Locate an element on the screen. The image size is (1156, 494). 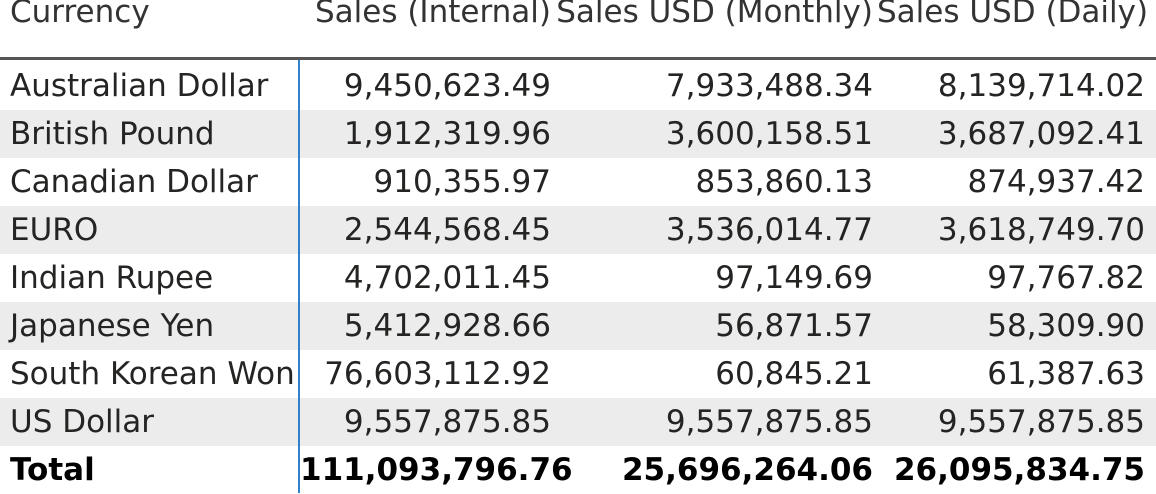
row-header-cell: EURO is located at coordinates (54, 230).